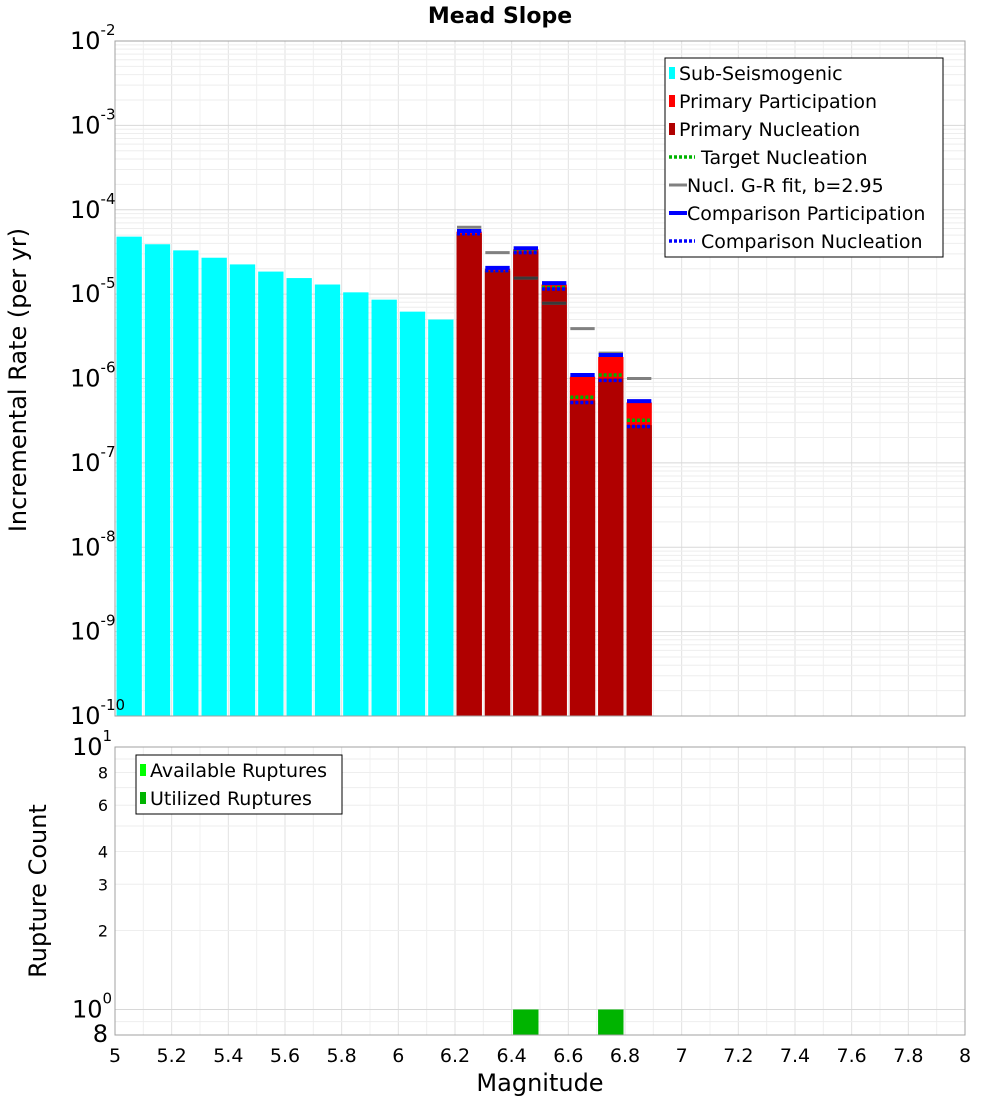 The width and height of the screenshot is (1000, 1100). Describe the element at coordinates (539, 1083) in the screenshot. I see `x-axis-label: Magnitude` at that location.